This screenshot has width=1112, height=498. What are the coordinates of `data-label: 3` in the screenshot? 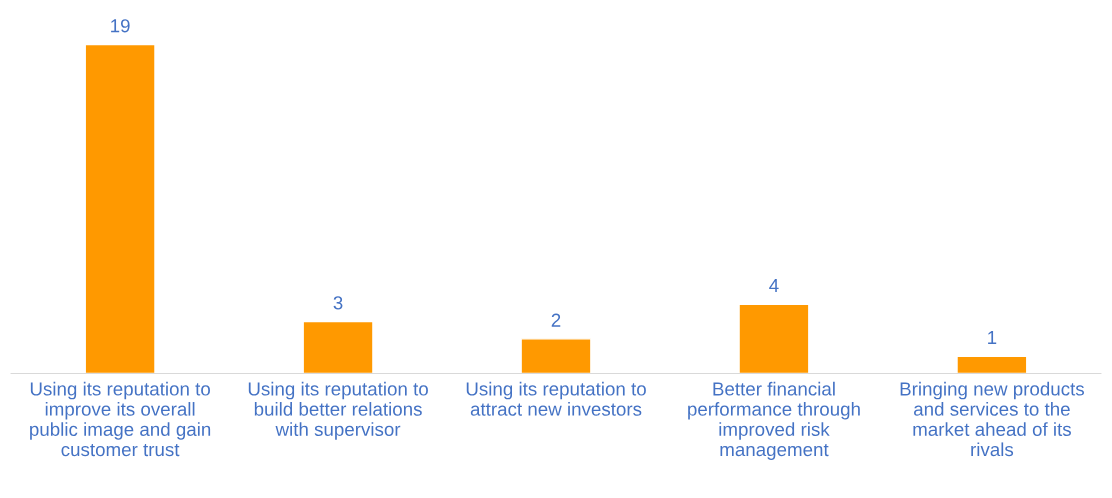 It's located at (338, 303).